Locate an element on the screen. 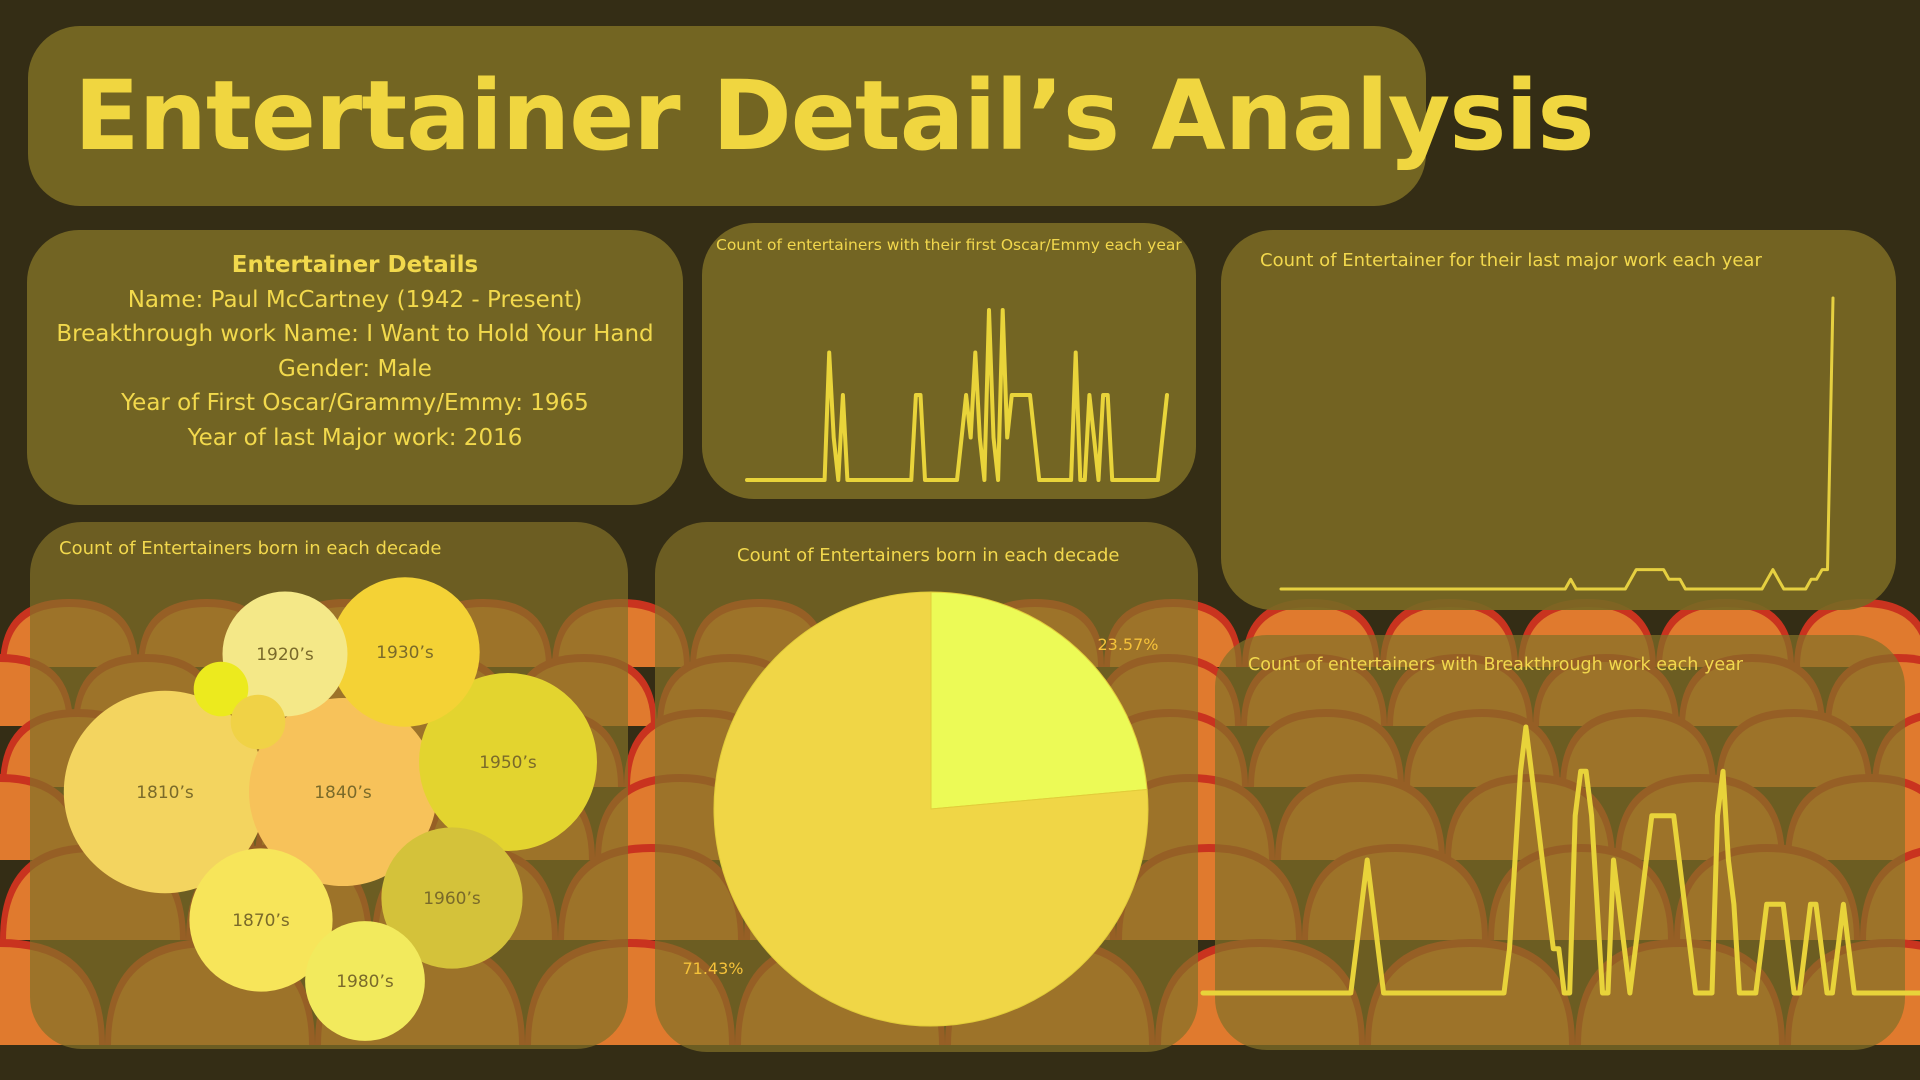  bubble-1920’s is located at coordinates (285, 654).